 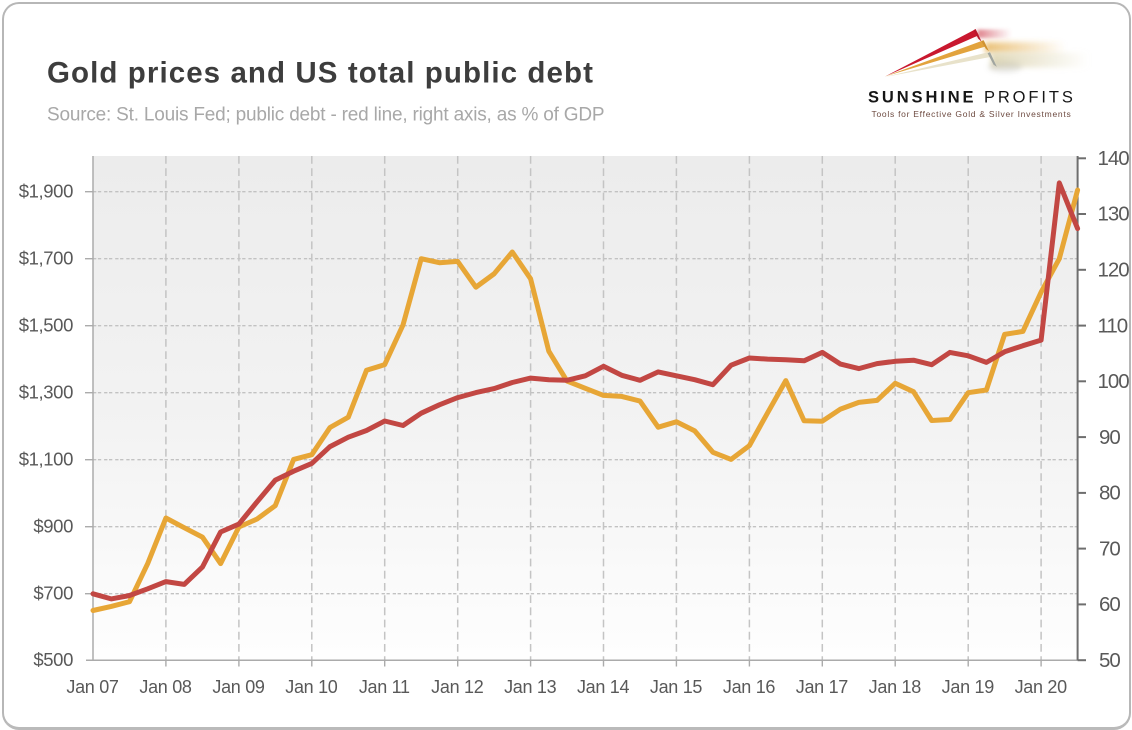 I want to click on svg-text: Jan 13, so click(x=530, y=687).